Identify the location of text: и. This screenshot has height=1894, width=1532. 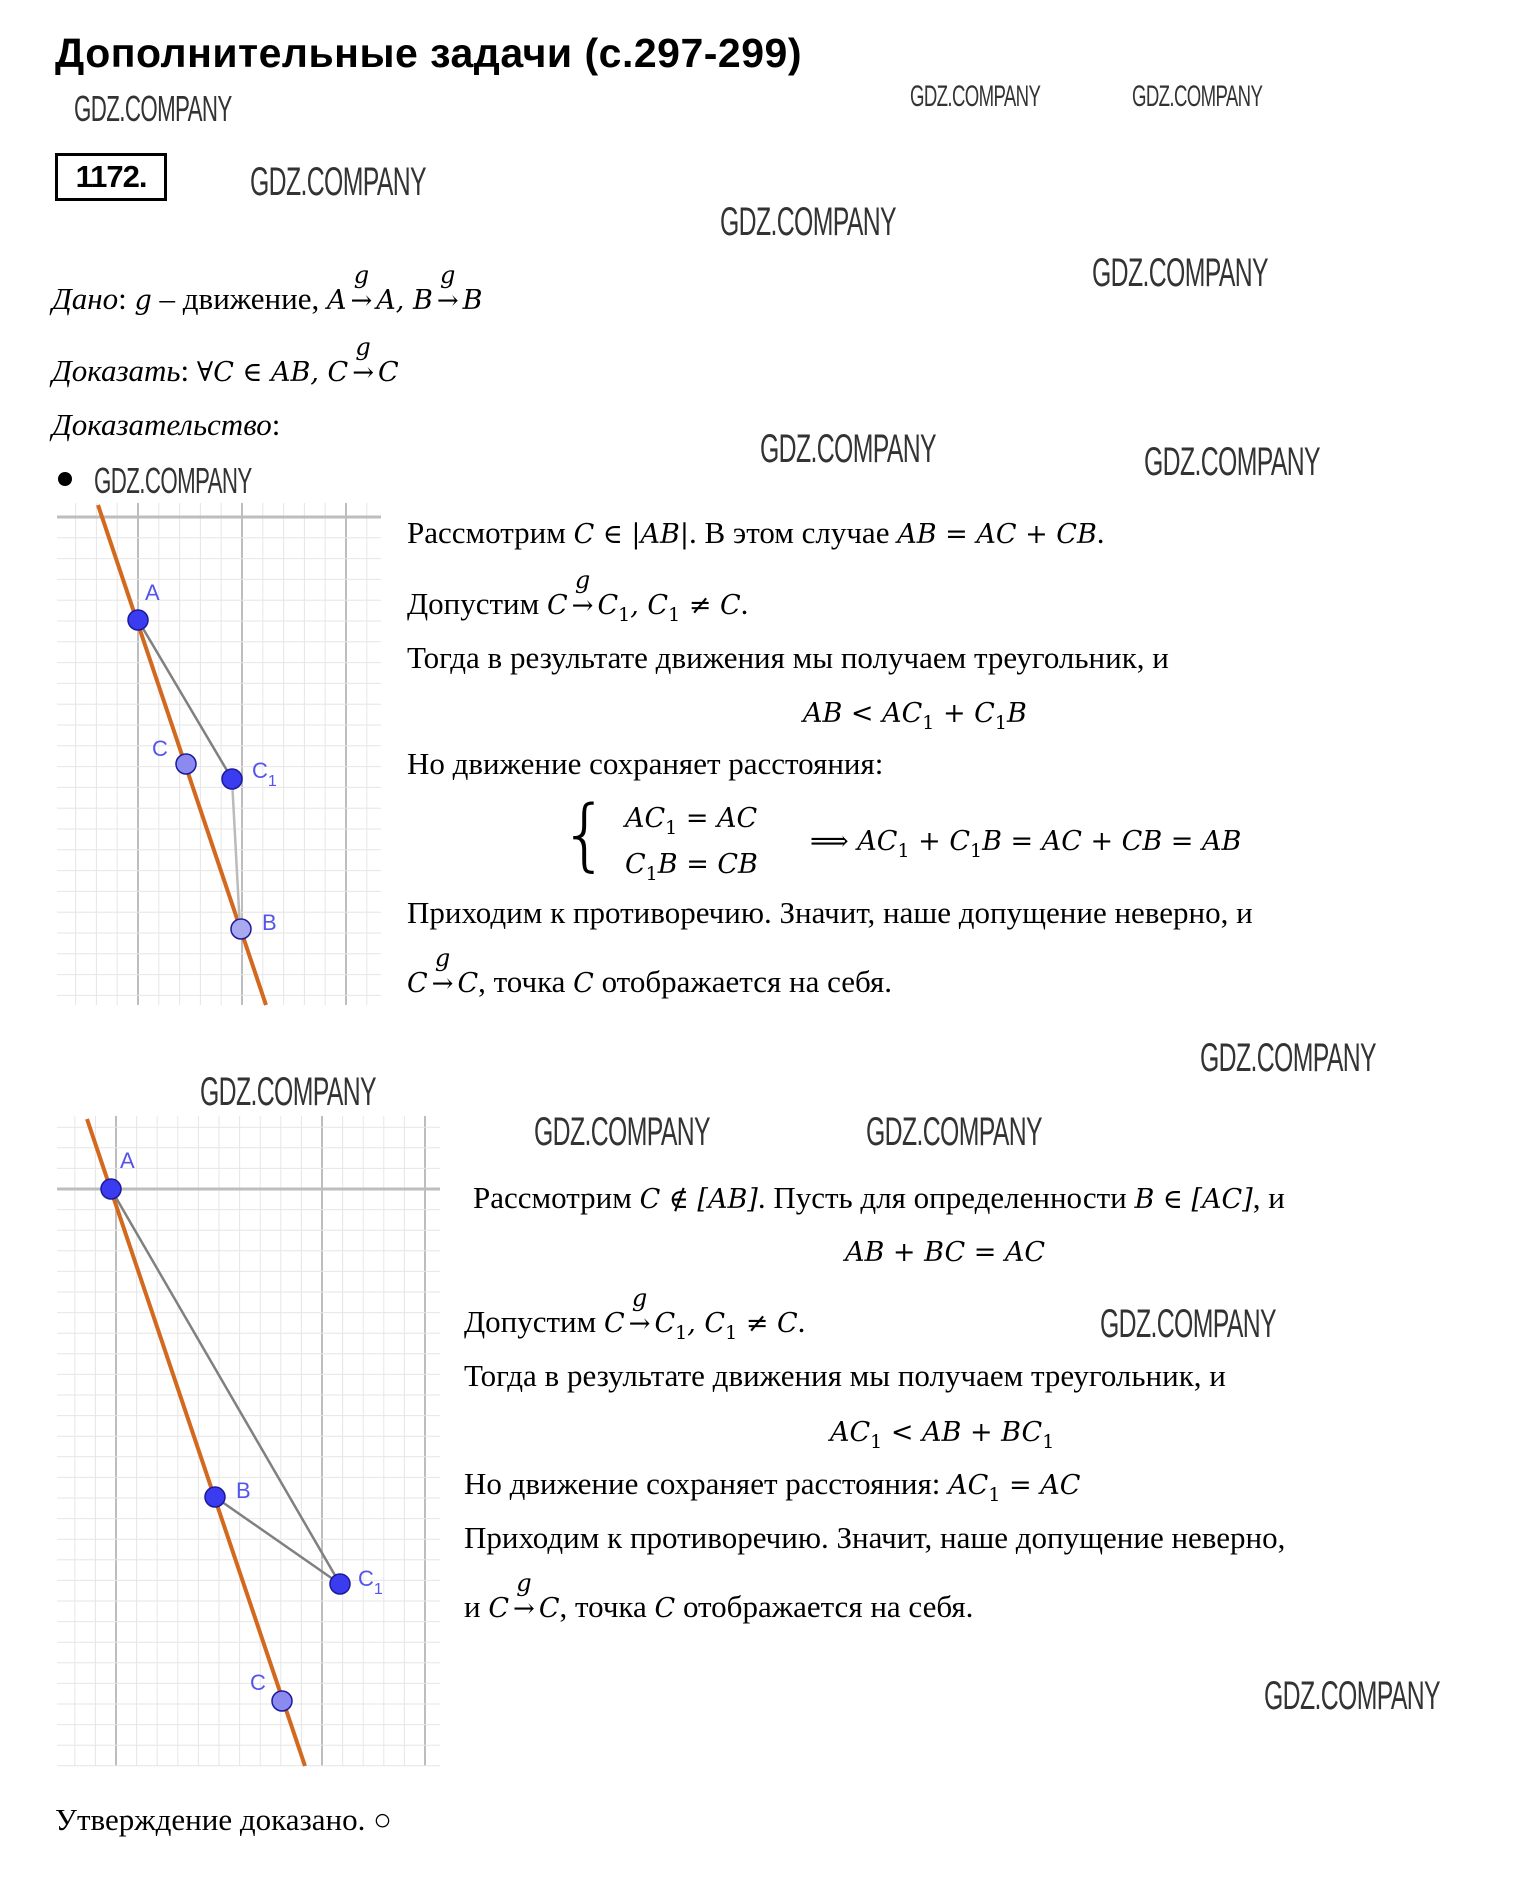
(476, 1606).